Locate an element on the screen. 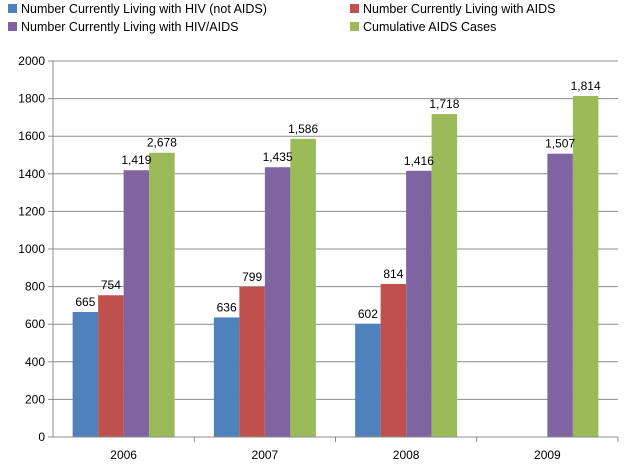 Image resolution: width=630 pixels, height=470 pixels. data-label: 1,814 is located at coordinates (586, 86).